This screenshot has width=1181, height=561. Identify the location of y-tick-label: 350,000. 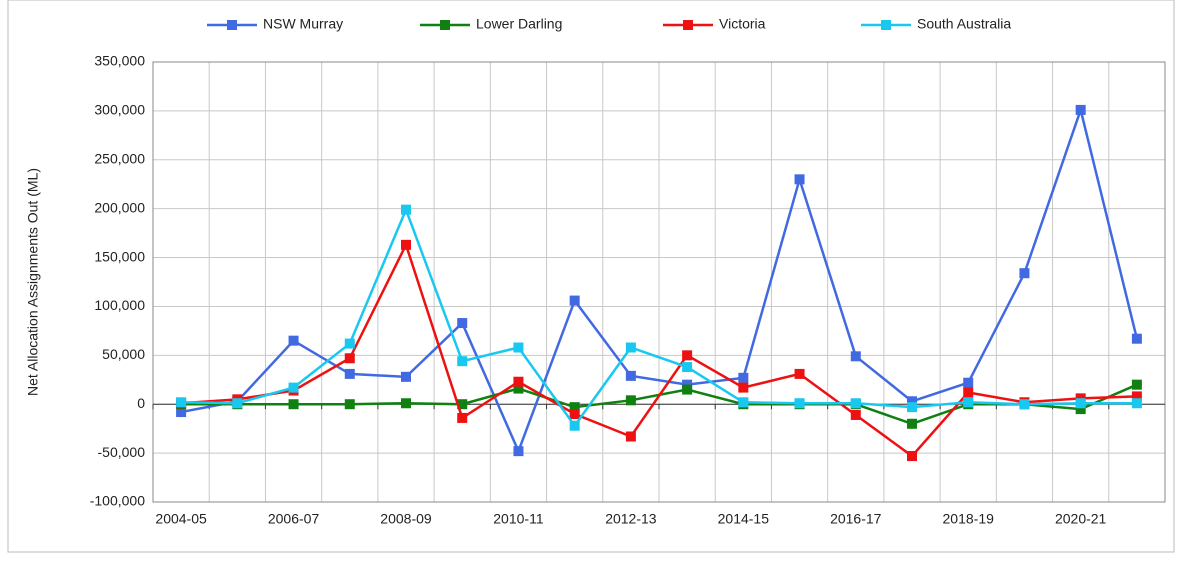
(119, 61).